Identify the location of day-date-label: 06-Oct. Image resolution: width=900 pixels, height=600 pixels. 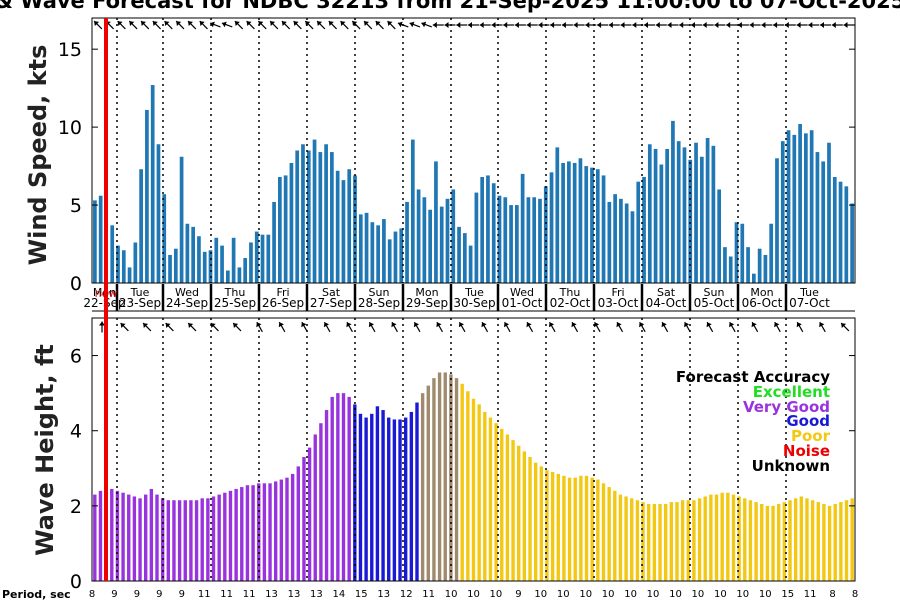
(762, 303).